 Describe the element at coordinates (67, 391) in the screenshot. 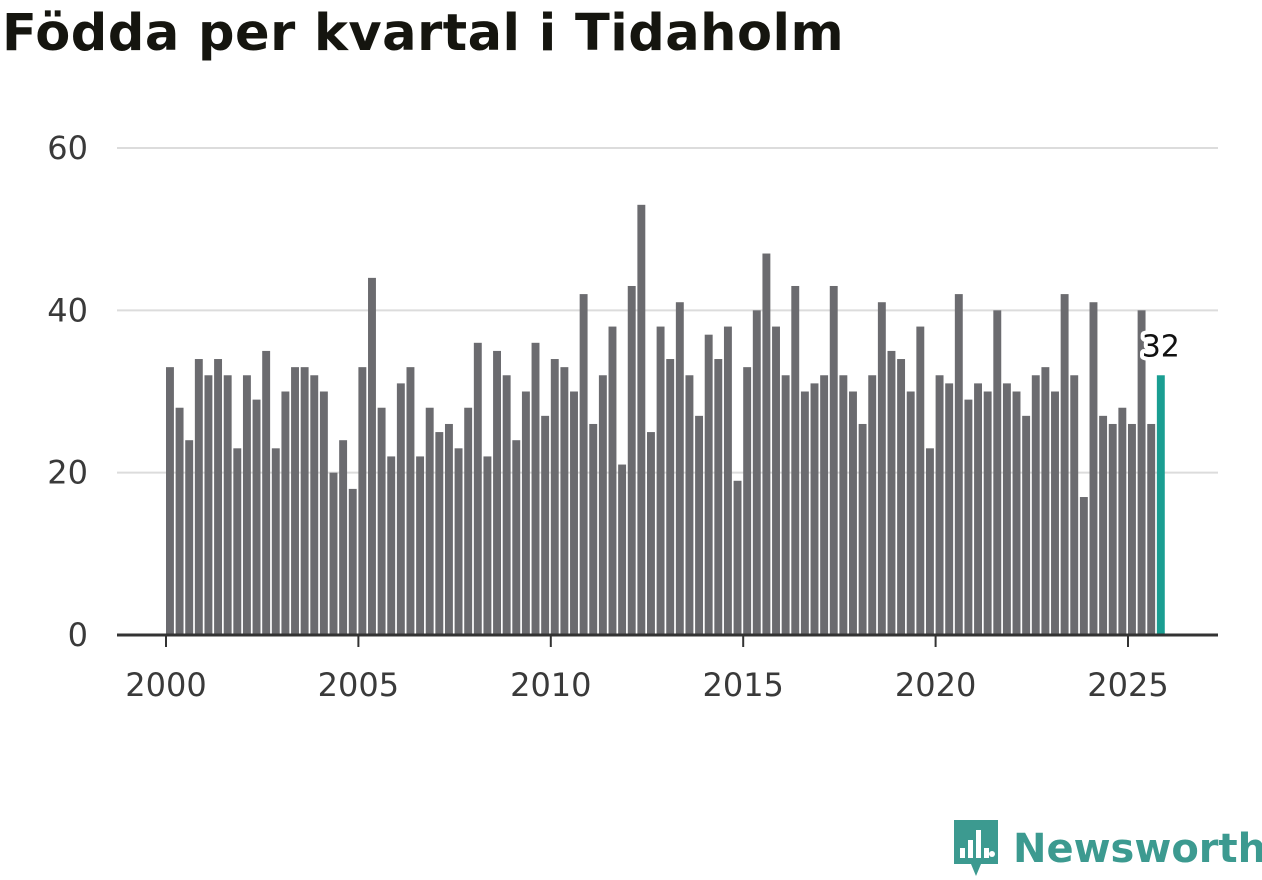

I see `y-axis-labels: 0 20 40 60` at that location.